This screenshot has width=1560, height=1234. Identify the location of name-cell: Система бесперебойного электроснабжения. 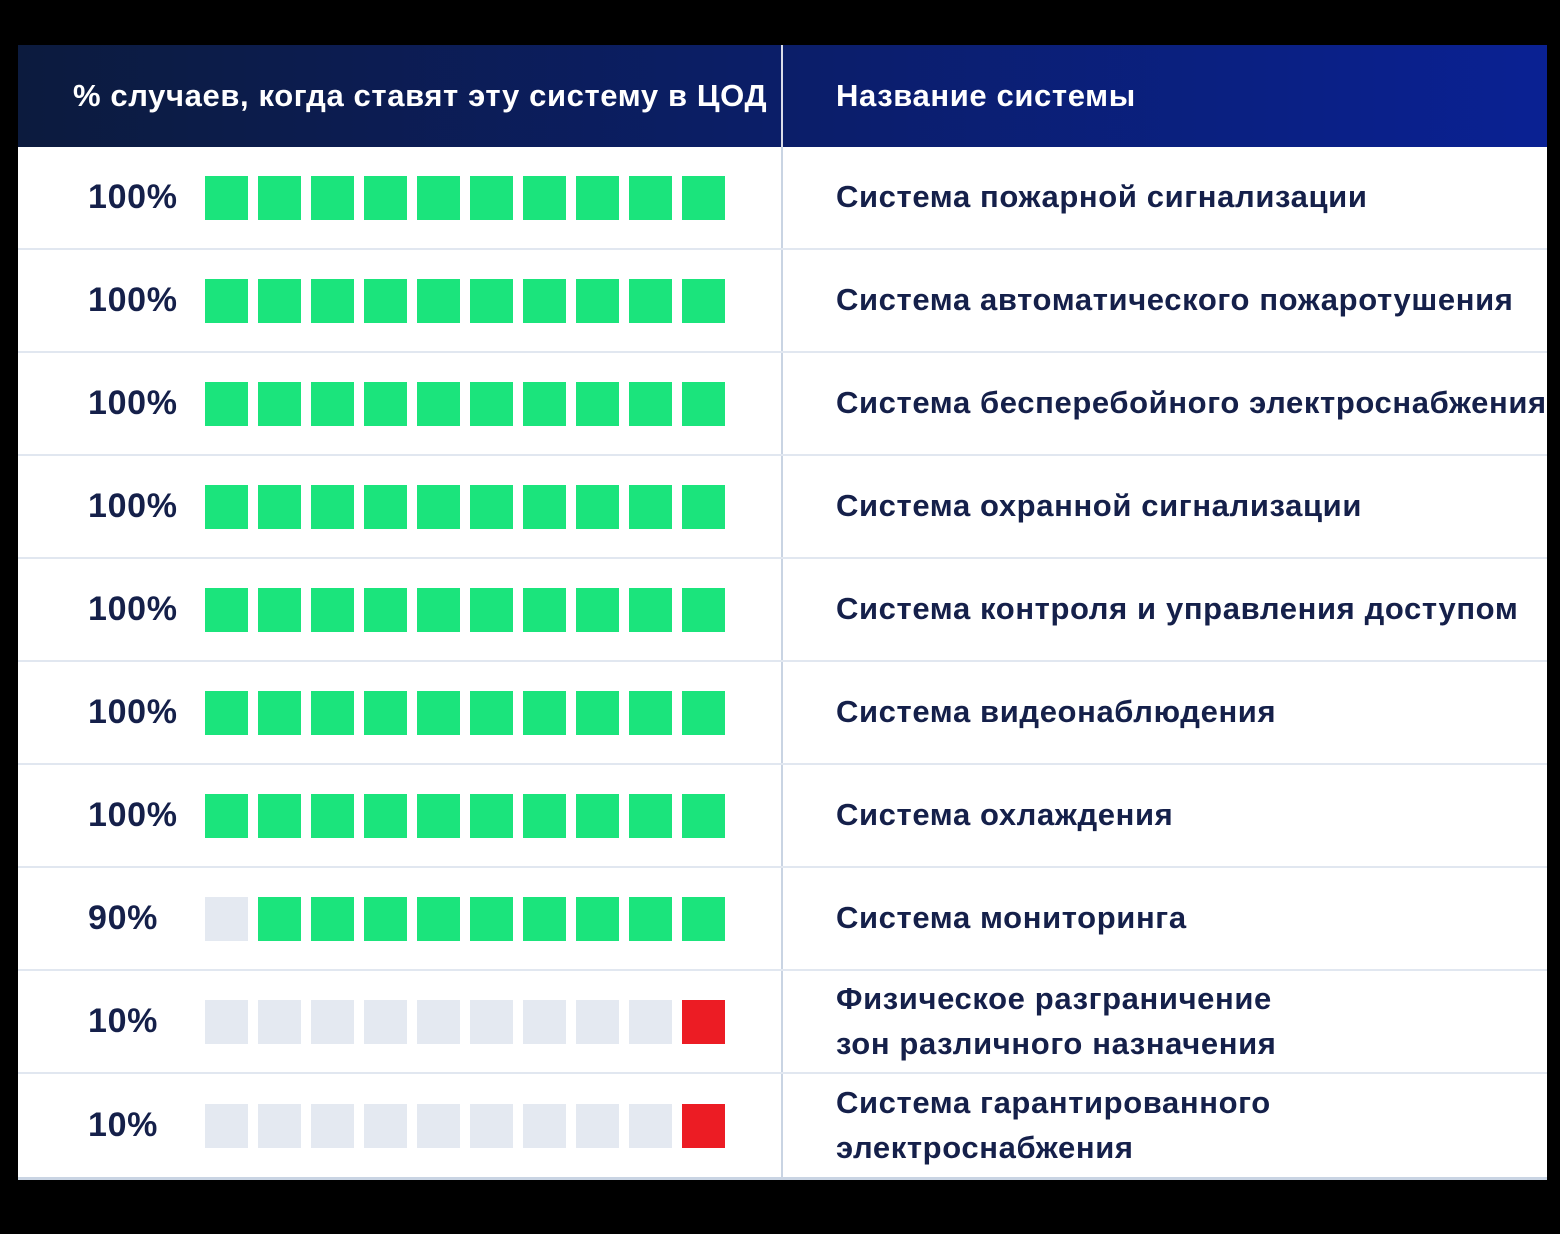
(1165, 403).